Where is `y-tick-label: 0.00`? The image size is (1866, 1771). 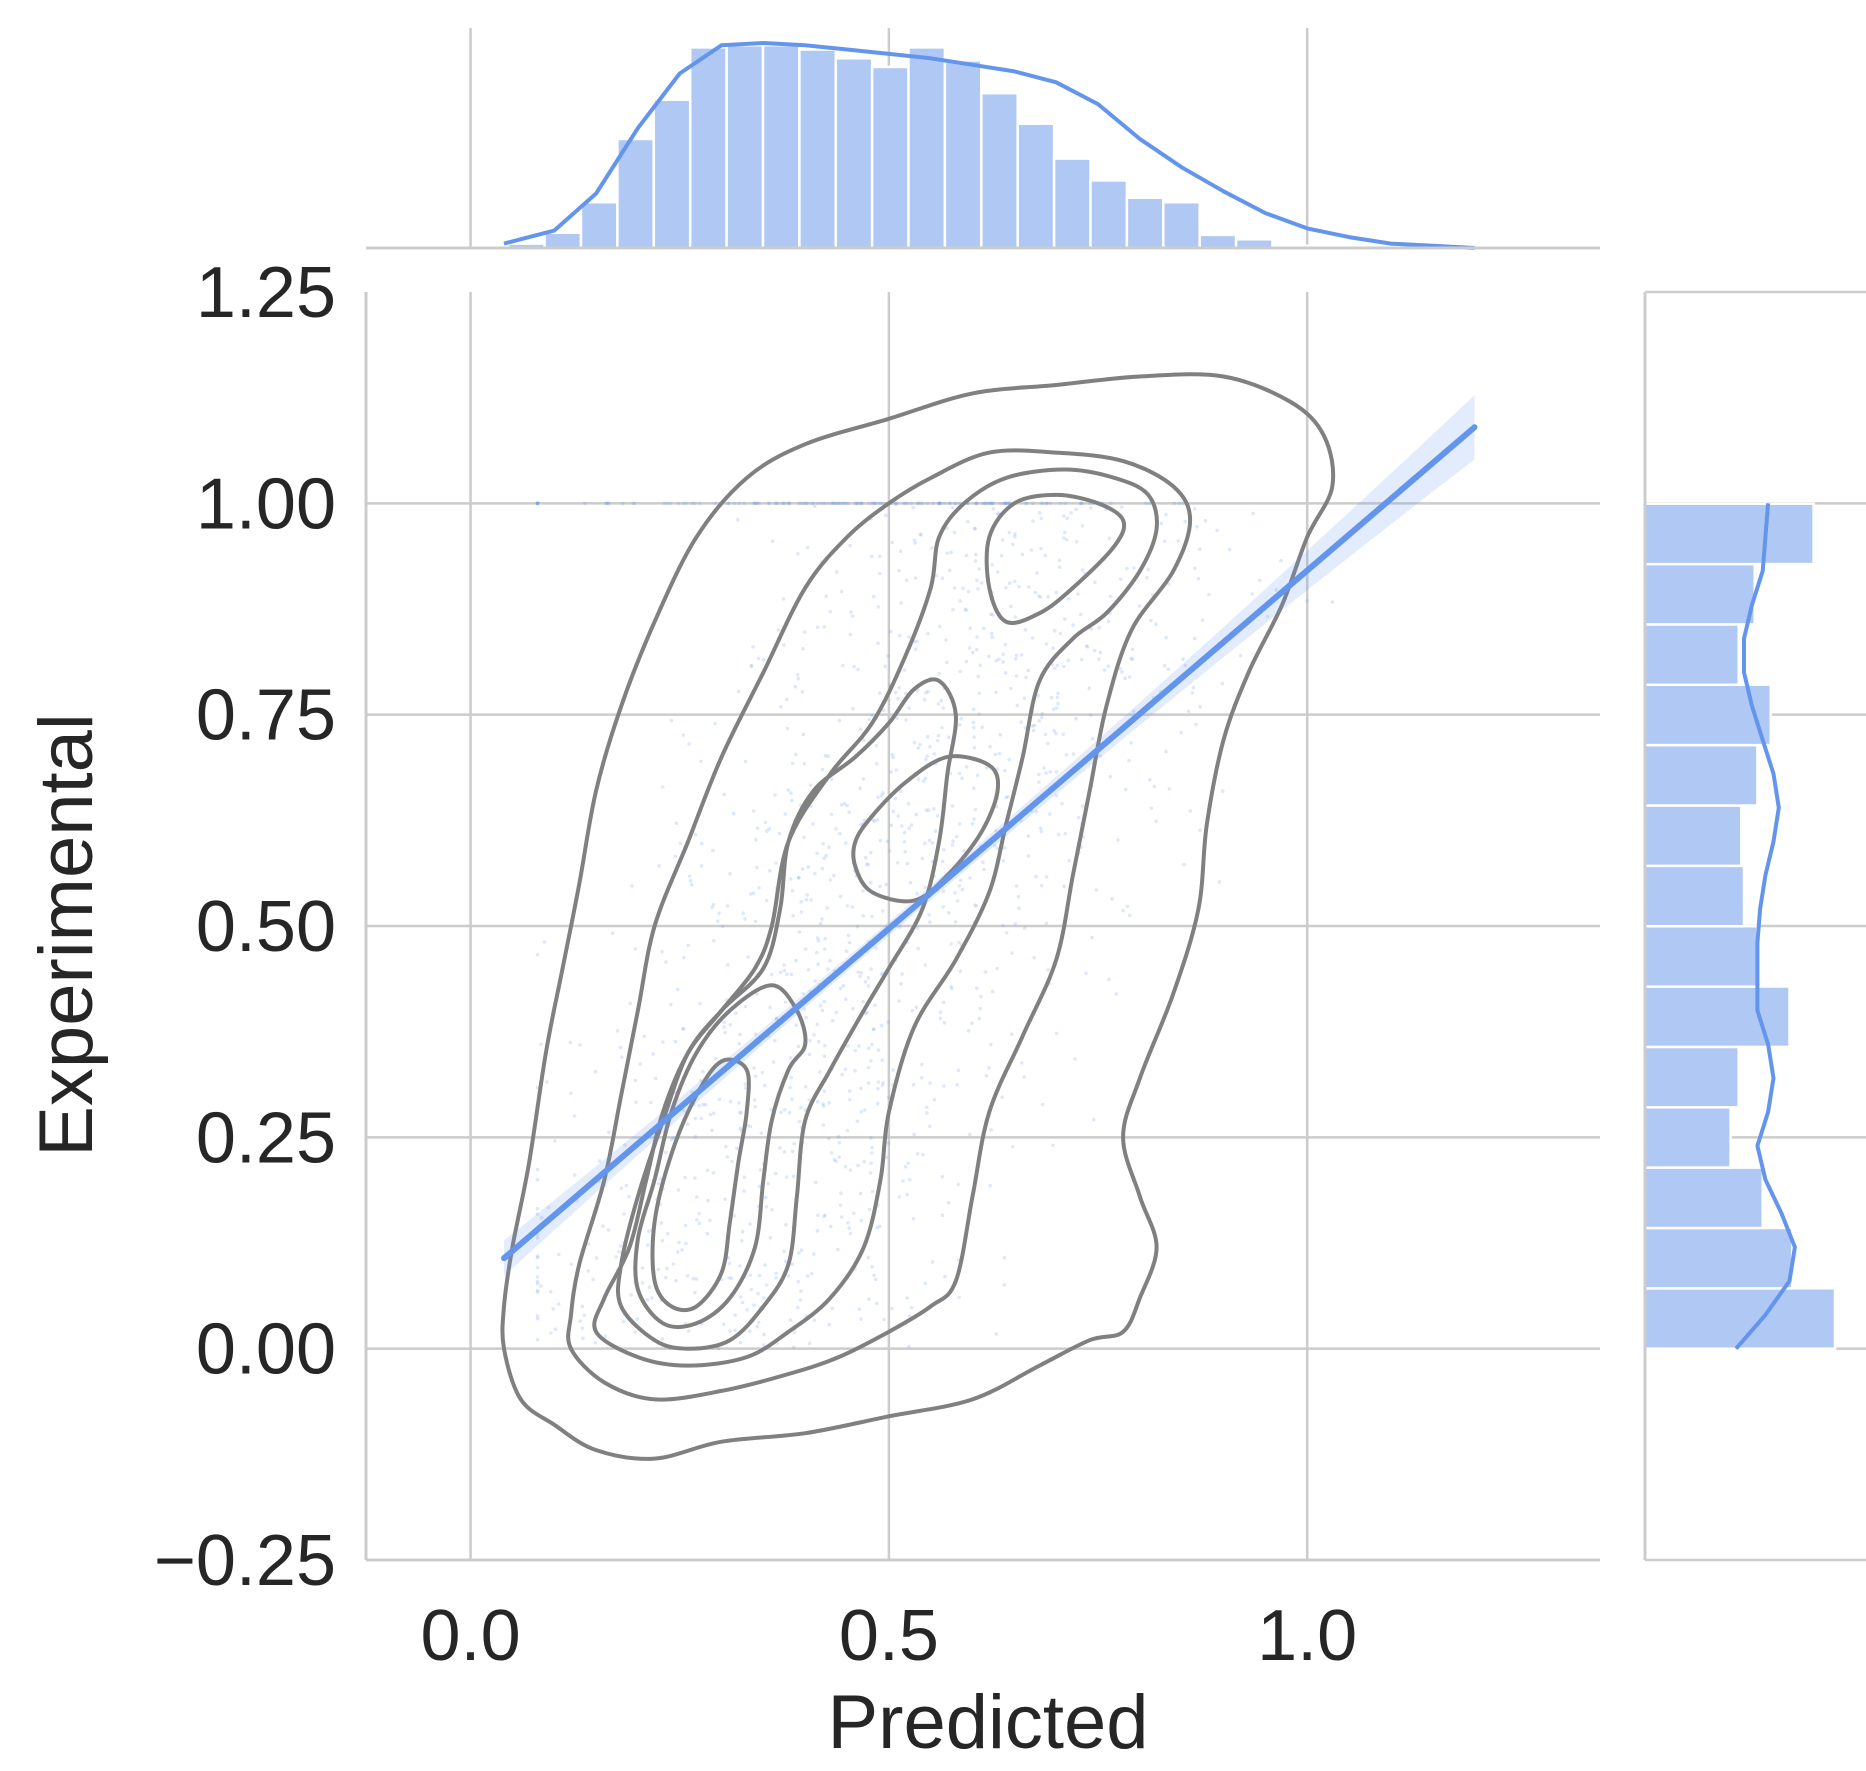
y-tick-label: 0.00 is located at coordinates (266, 1350).